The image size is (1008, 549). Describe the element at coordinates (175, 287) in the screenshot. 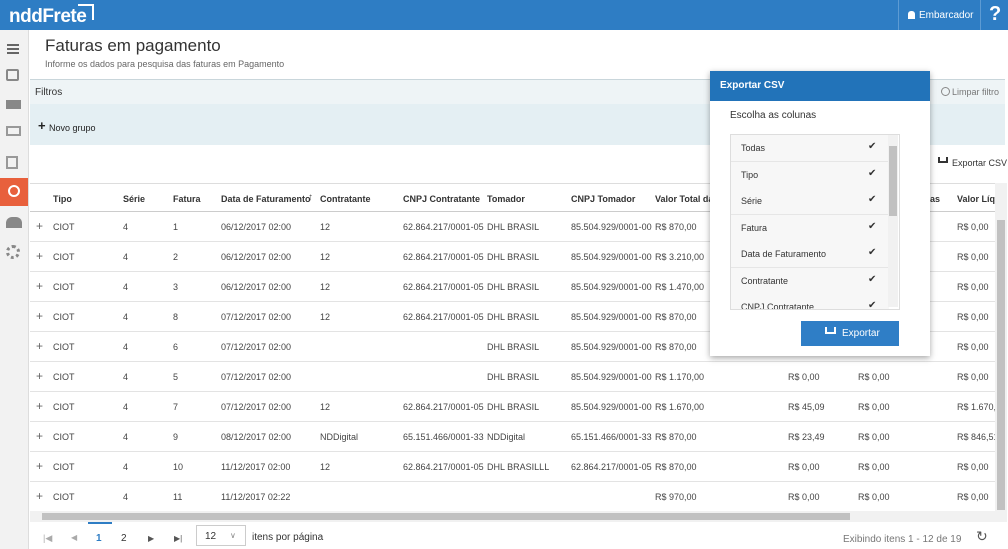

I see `table-cell: 3` at that location.